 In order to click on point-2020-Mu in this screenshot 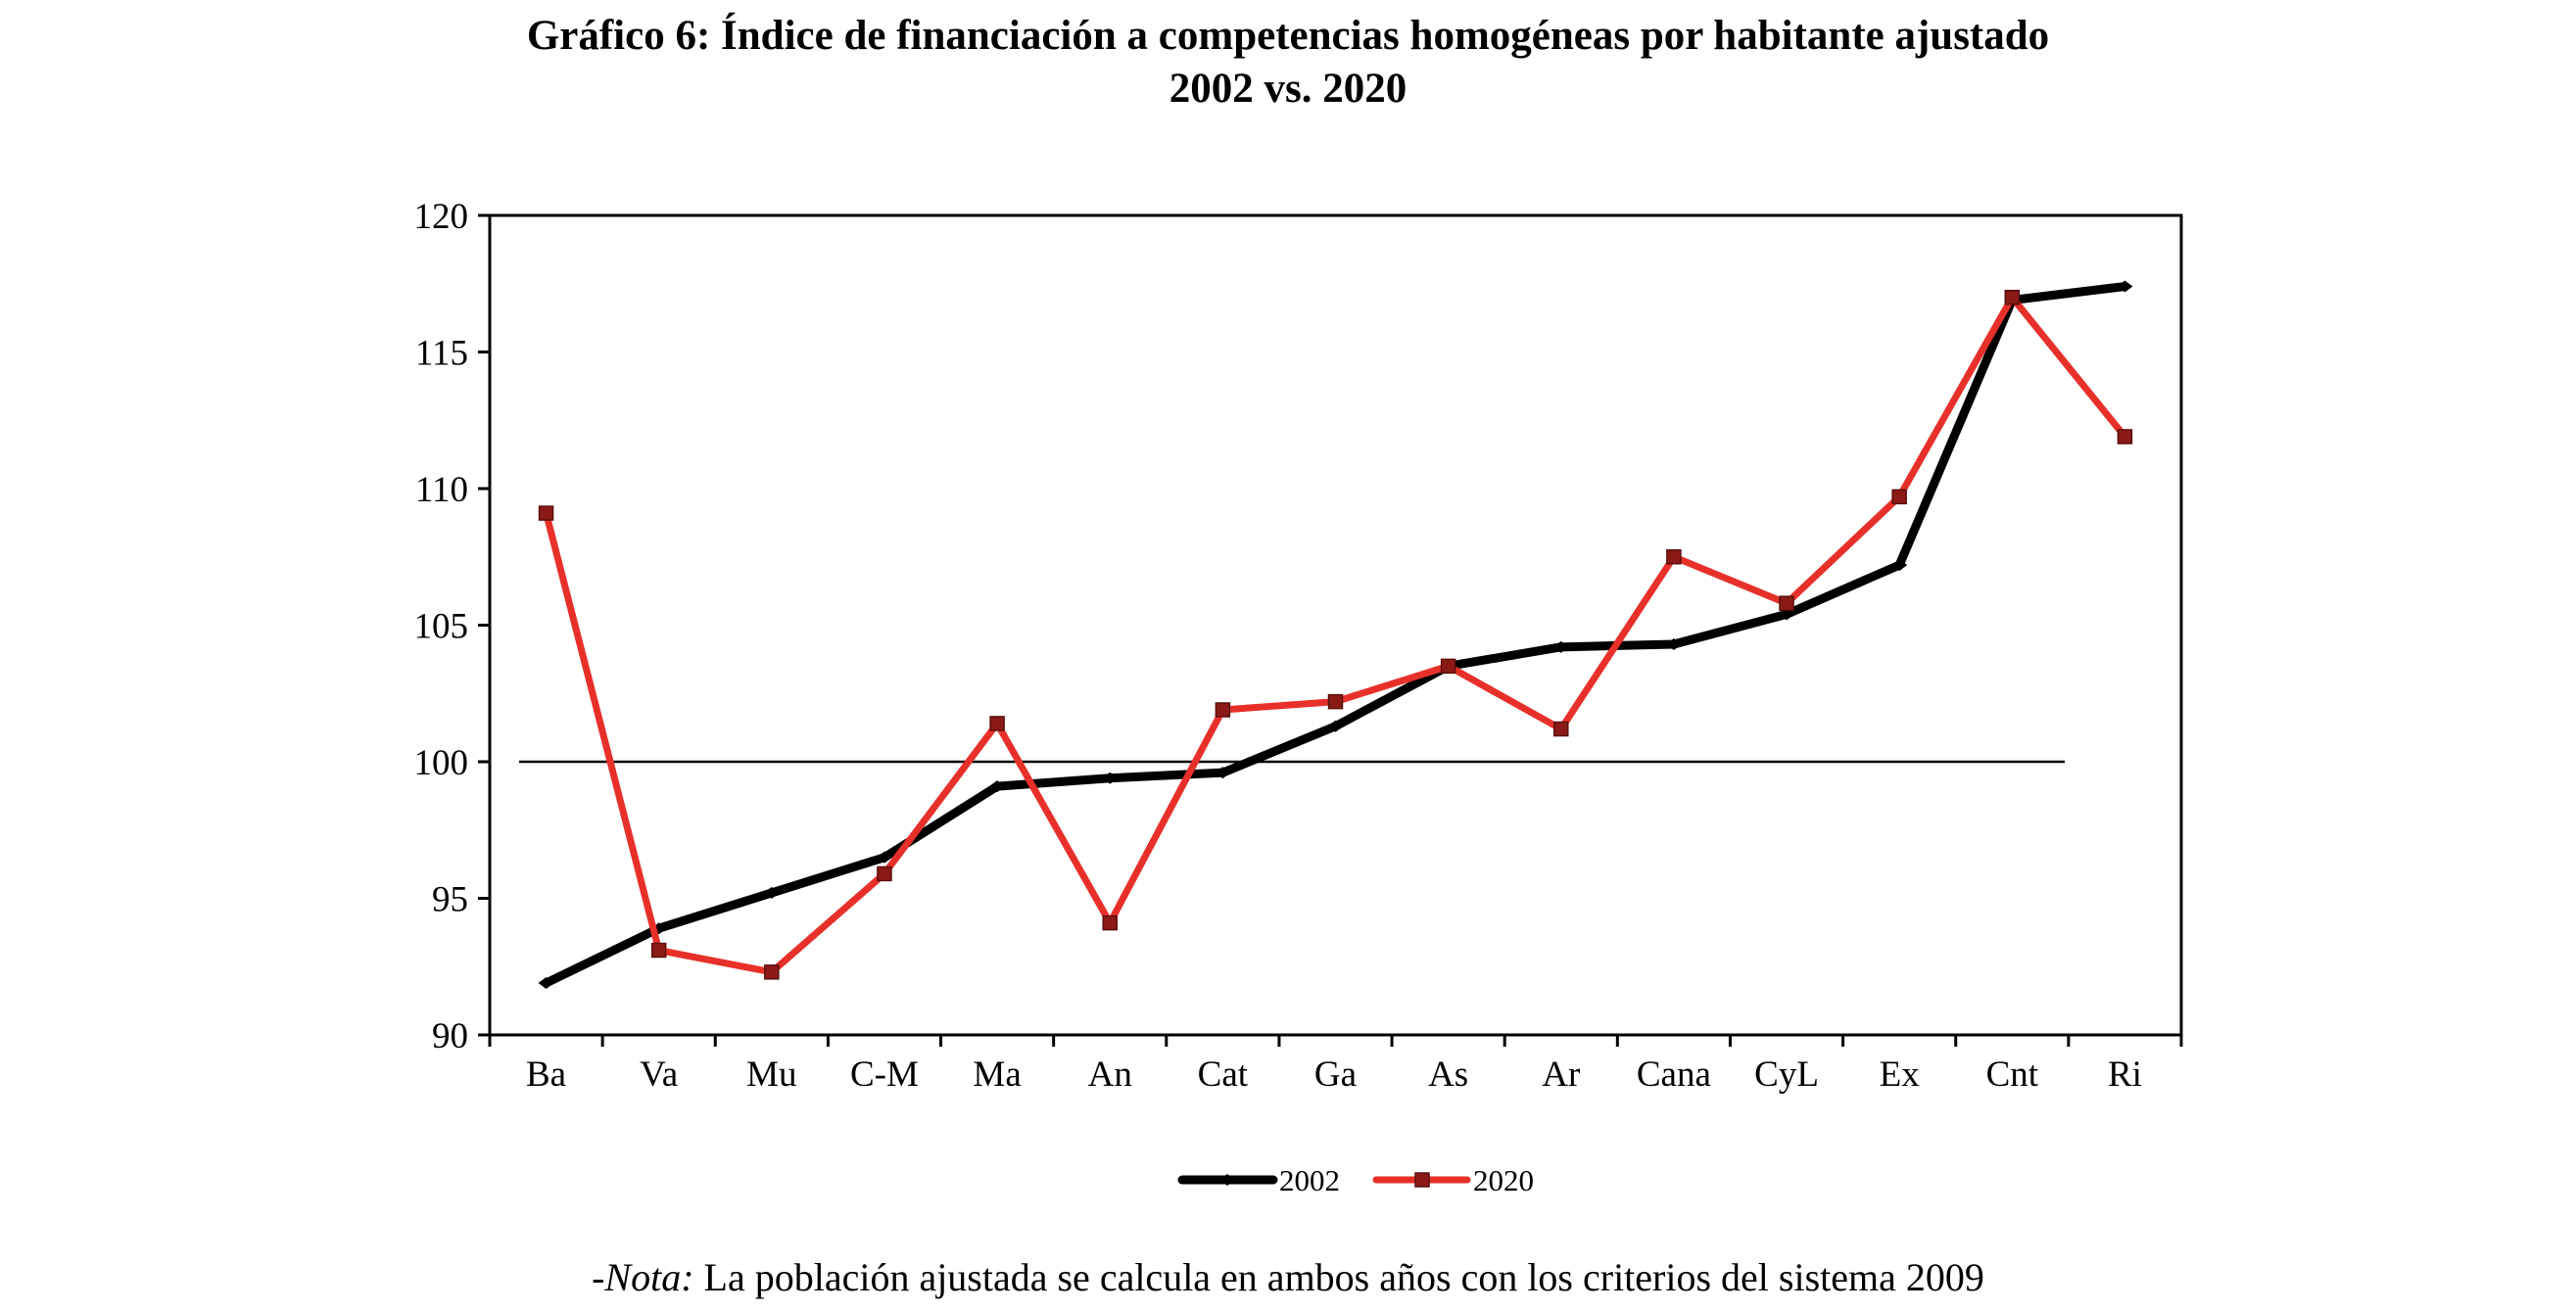, I will do `click(772, 972)`.